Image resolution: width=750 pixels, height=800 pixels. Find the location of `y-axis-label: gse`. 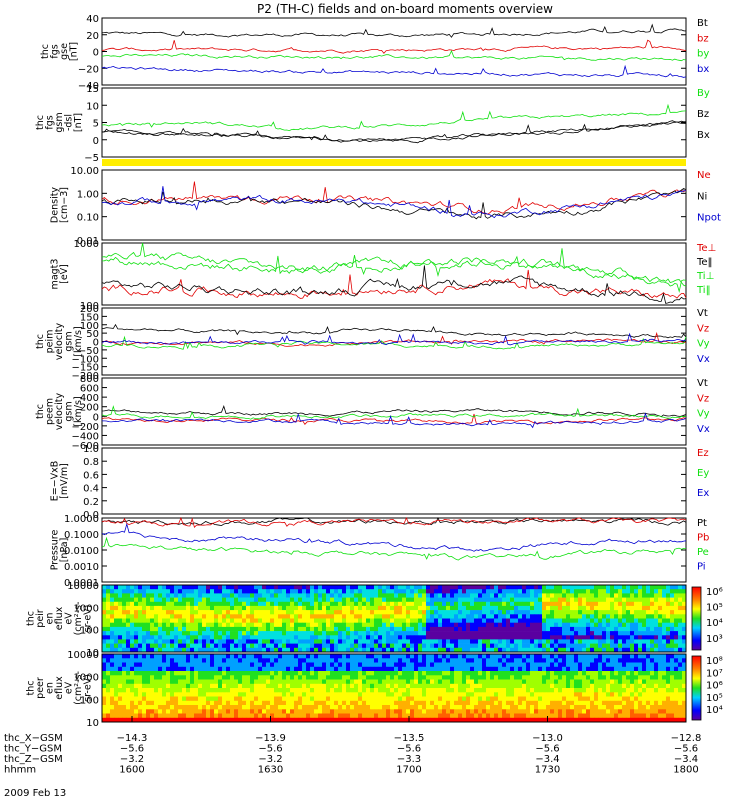

y-axis-label: gse is located at coordinates (64, 51).